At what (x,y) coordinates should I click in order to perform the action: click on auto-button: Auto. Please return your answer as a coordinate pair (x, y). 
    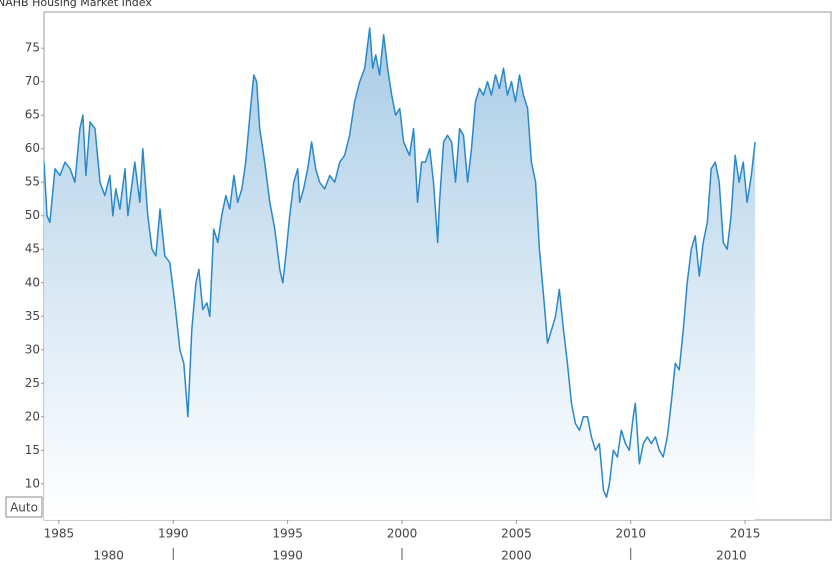
    Looking at the image, I should click on (24, 507).